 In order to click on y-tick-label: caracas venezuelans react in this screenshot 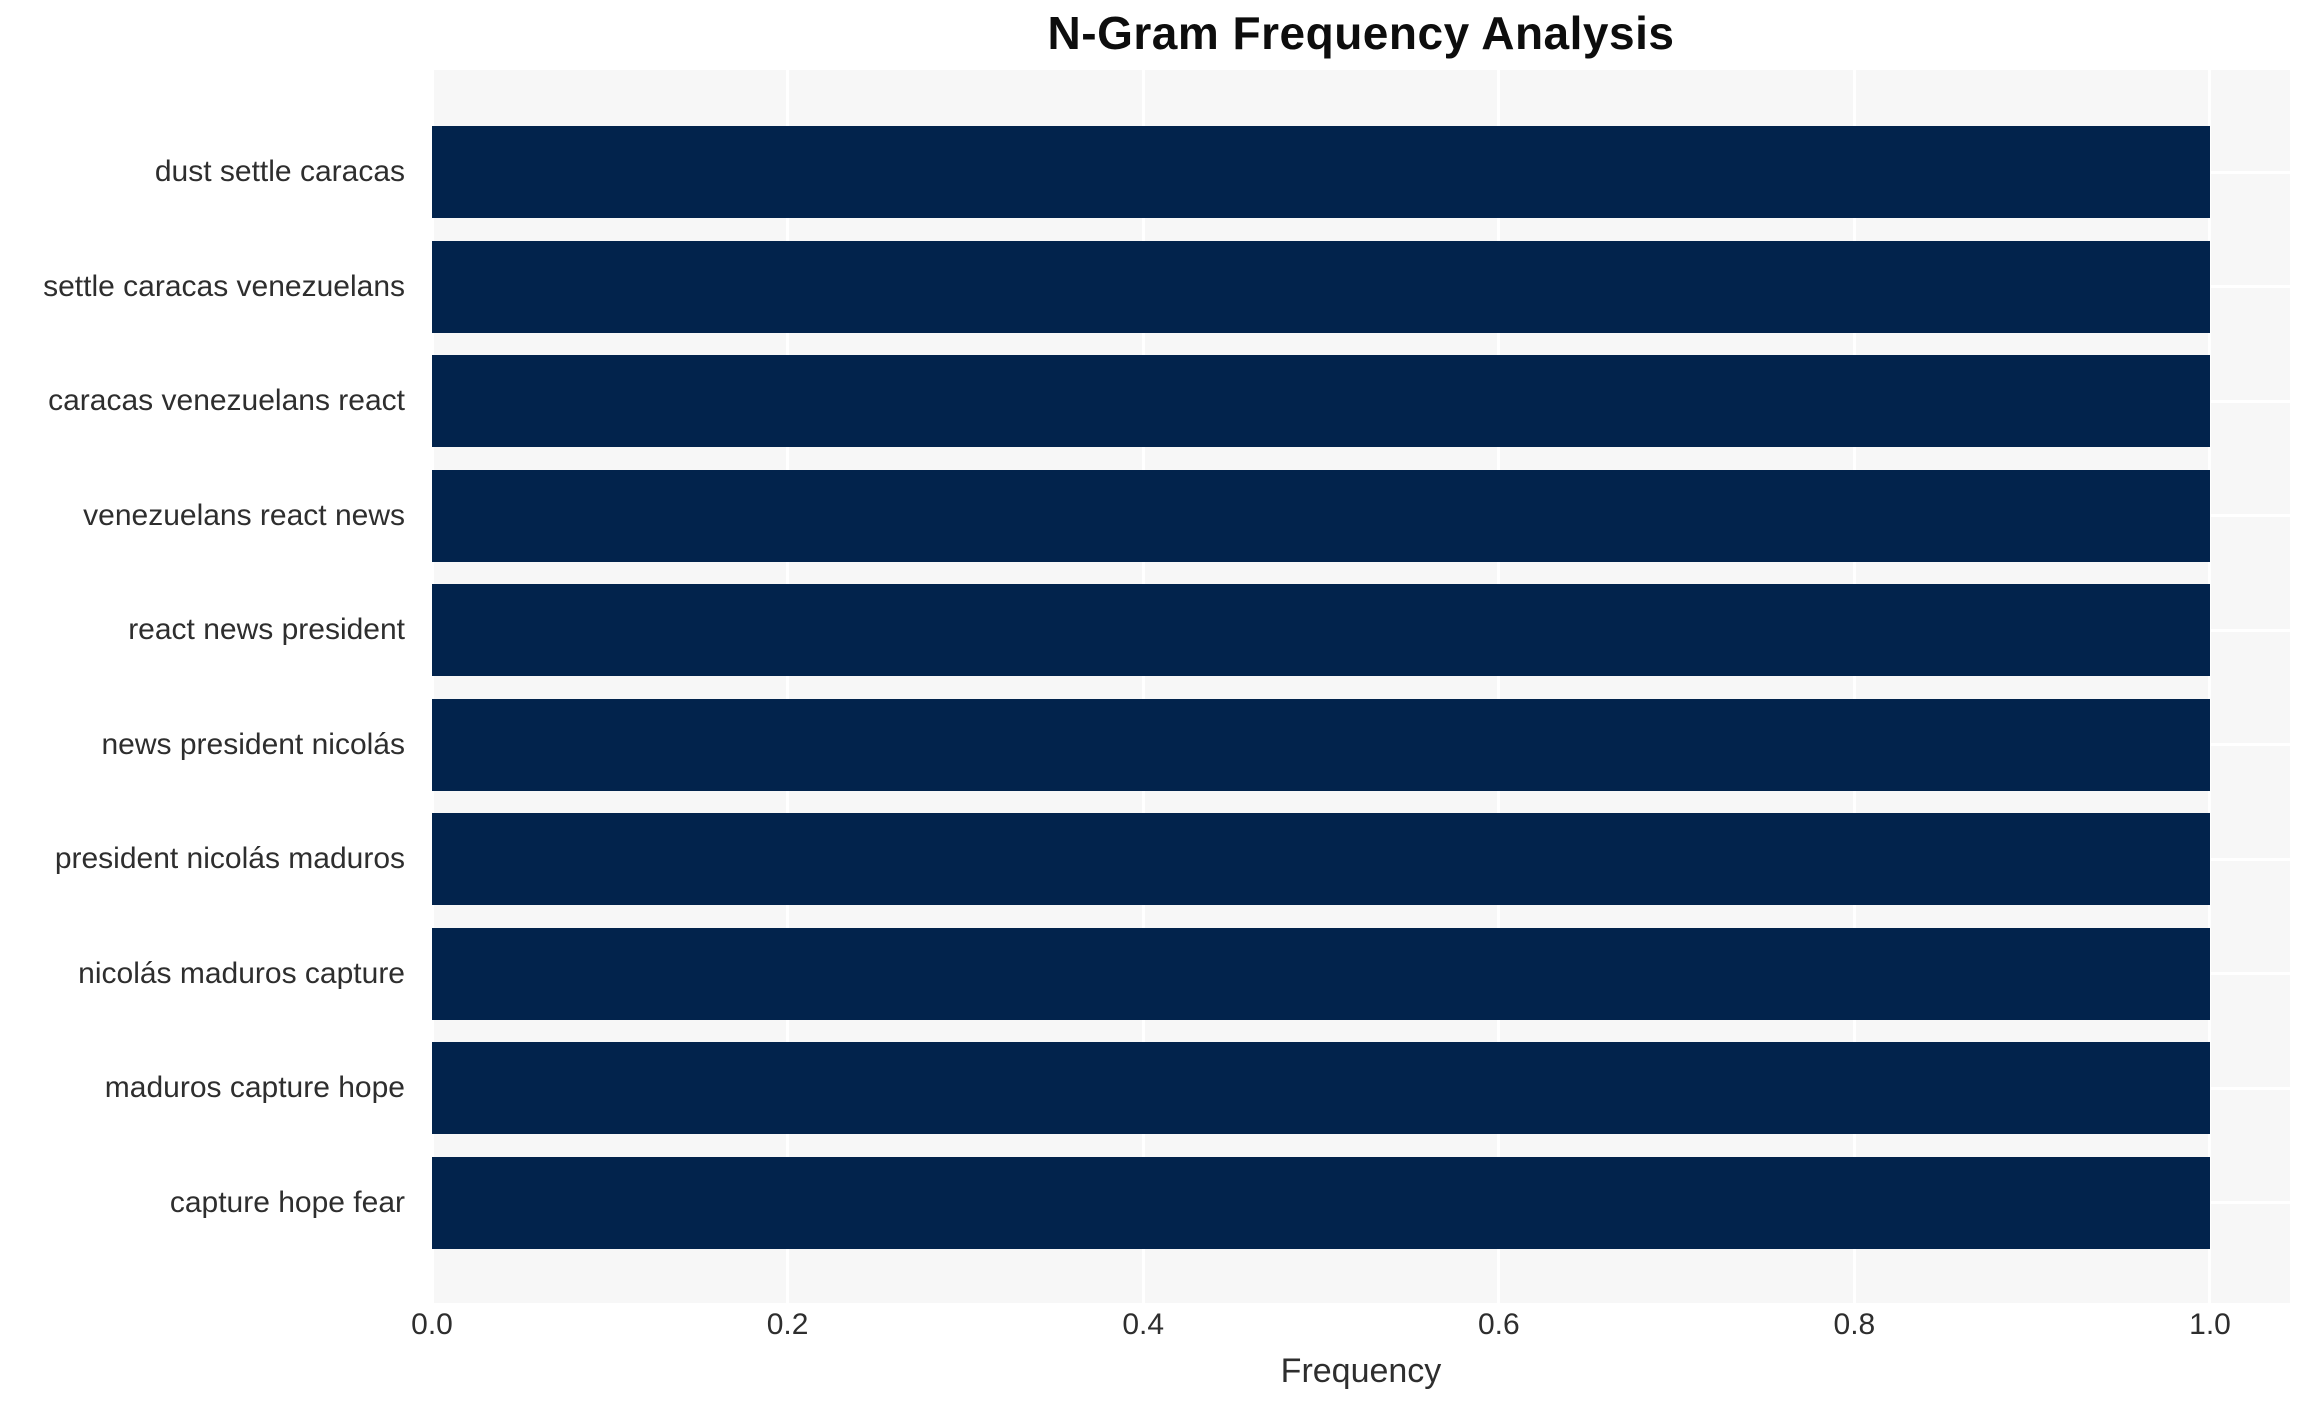, I will do `click(226, 401)`.